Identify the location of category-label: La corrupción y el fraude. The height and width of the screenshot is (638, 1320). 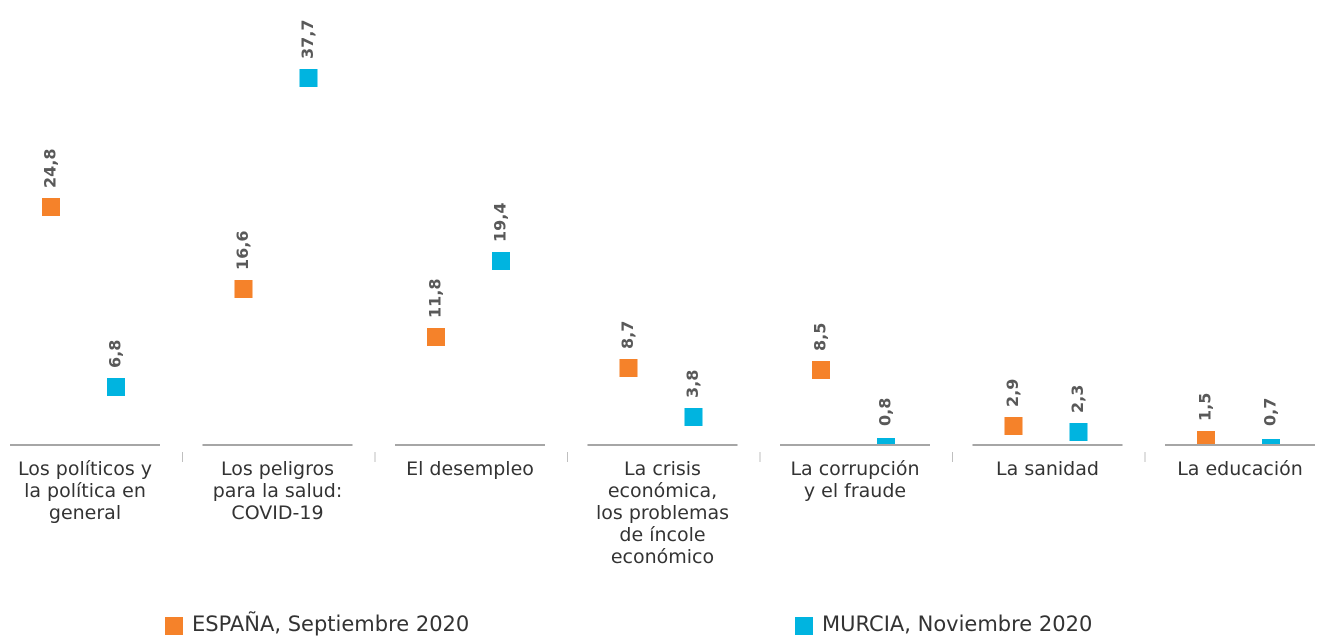
(855, 480).